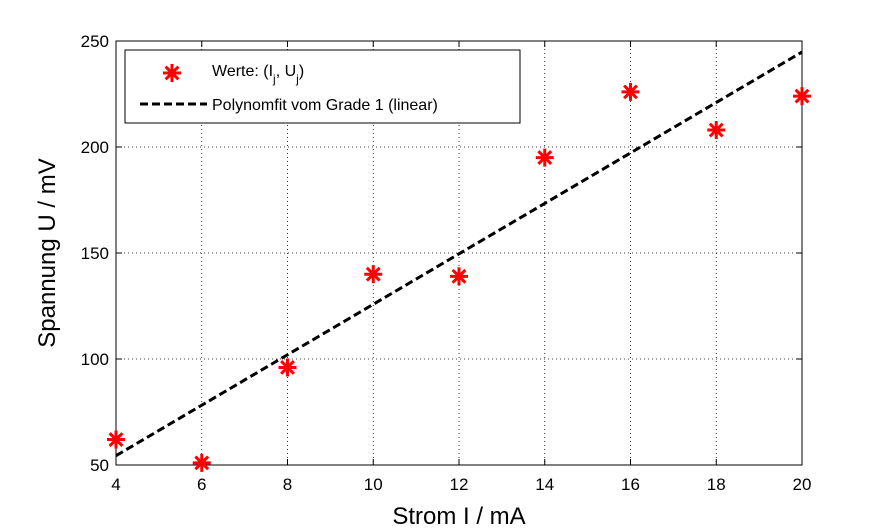 Image resolution: width=887 pixels, height=532 pixels. I want to click on x-tick-label: 6, so click(201, 484).